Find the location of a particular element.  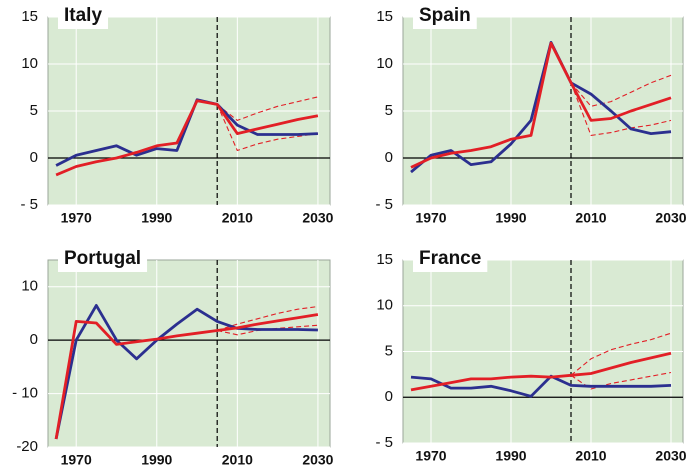

panel-title: Portugal is located at coordinates (102, 258).